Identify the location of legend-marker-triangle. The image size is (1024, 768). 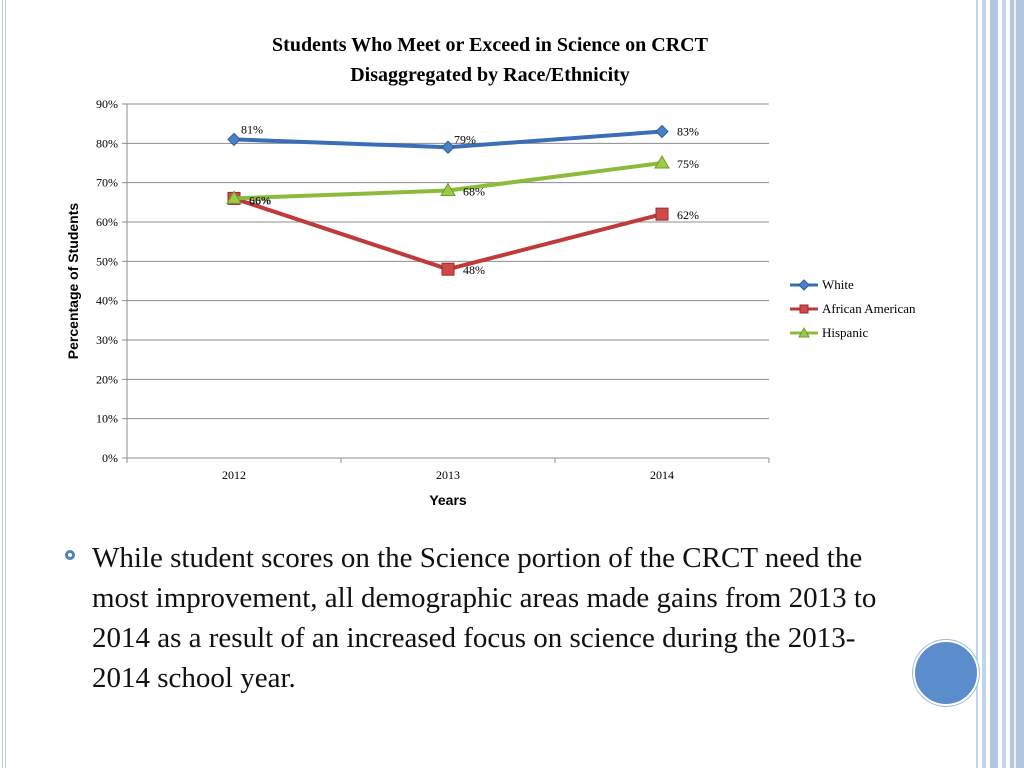
(804, 332).